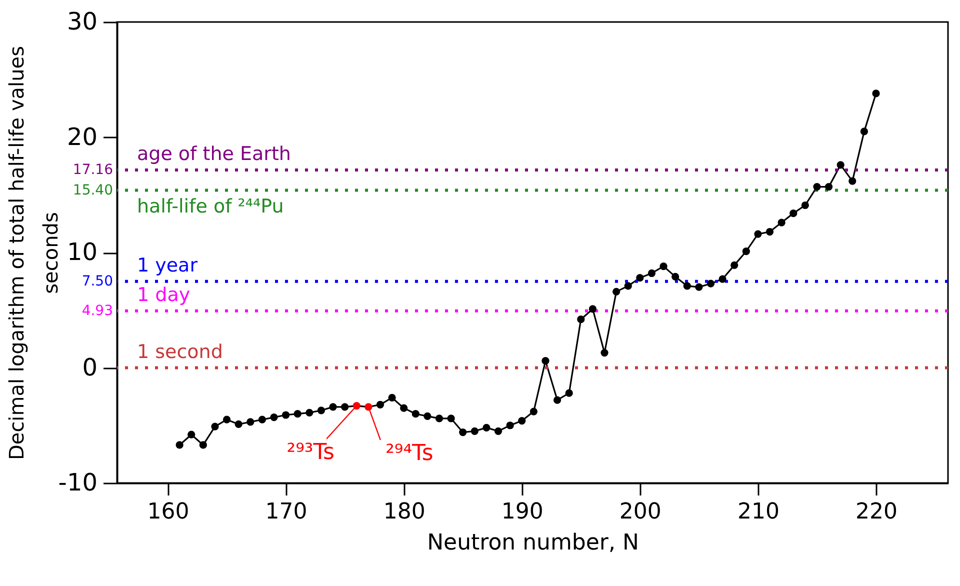  What do you see at coordinates (92, 190) in the screenshot?
I see `annotation: 15.40` at bounding box center [92, 190].